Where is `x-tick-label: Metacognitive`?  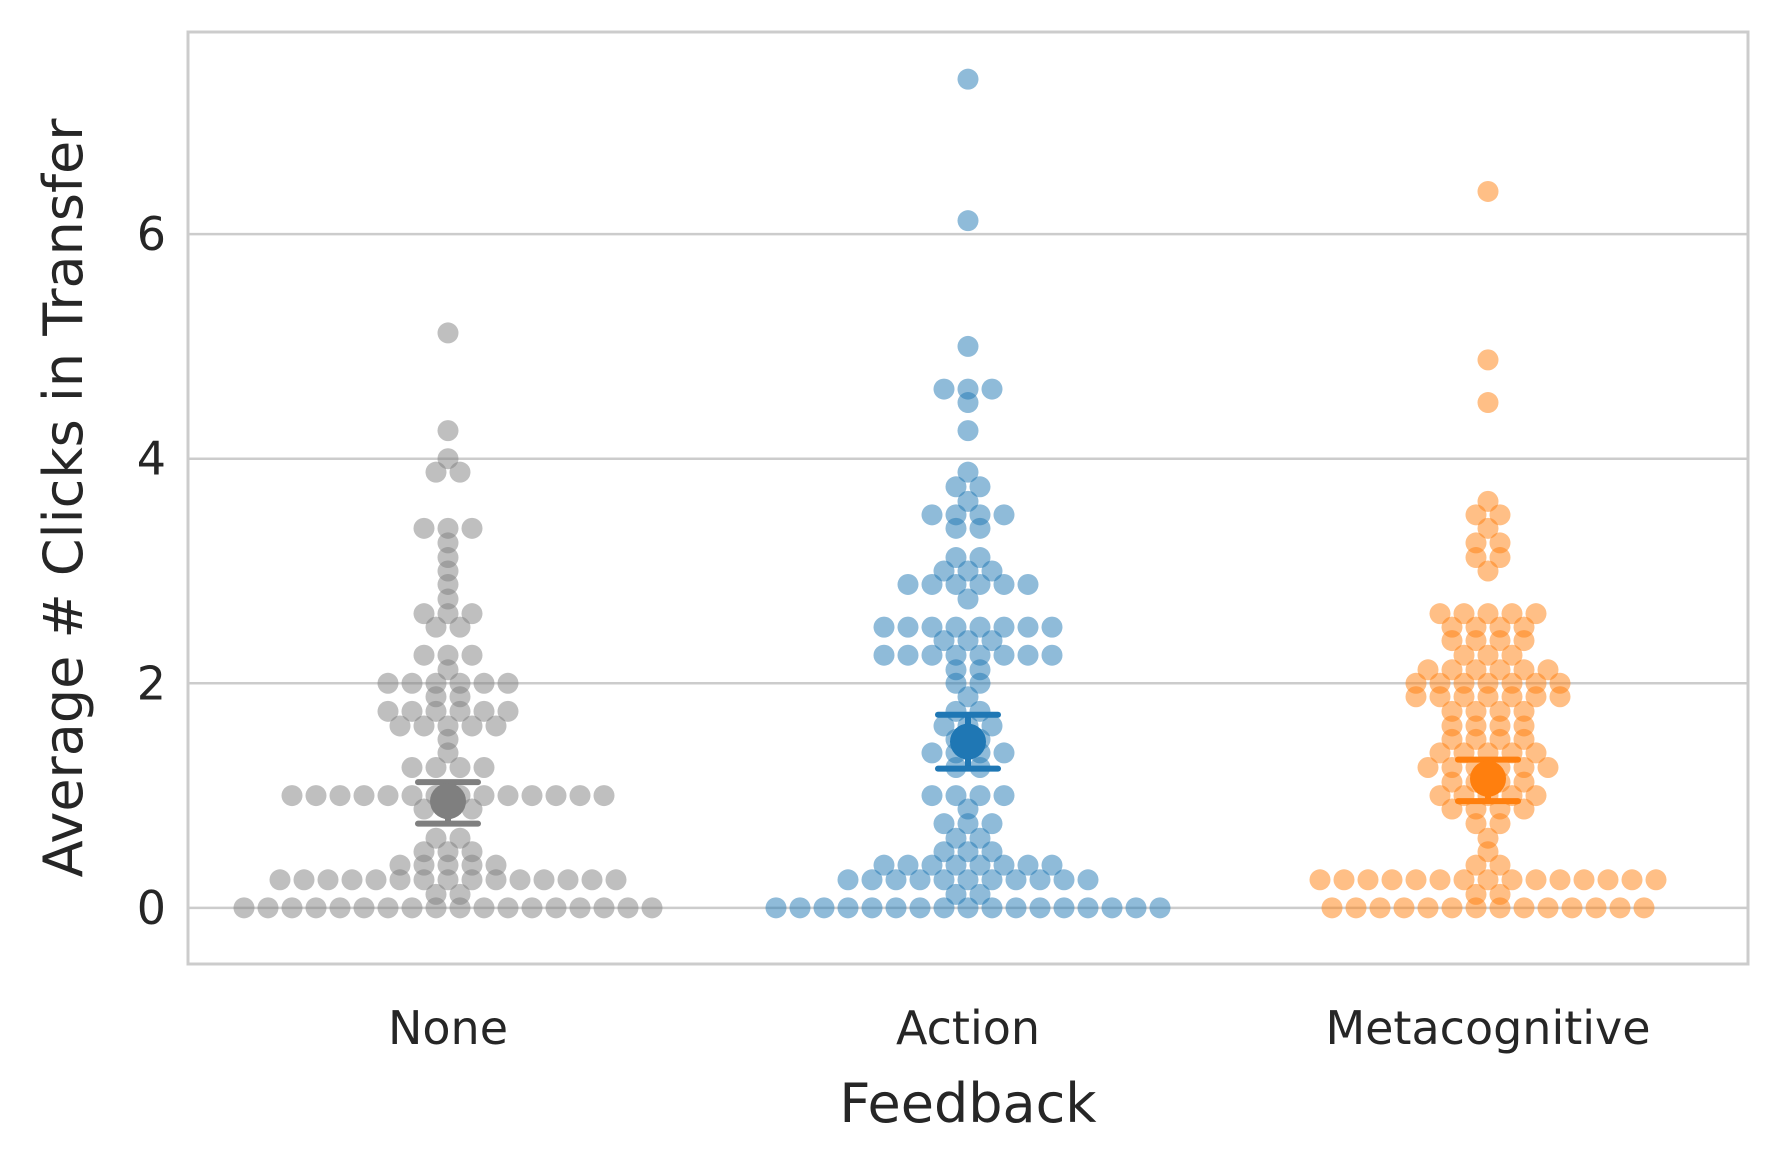 x-tick-label: Metacognitive is located at coordinates (1487, 1028).